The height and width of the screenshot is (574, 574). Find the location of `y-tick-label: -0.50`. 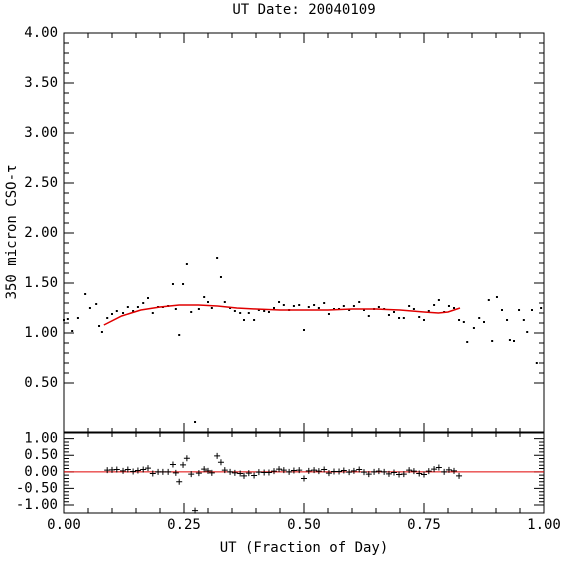

y-tick-label: -0.50 is located at coordinates (37, 488).